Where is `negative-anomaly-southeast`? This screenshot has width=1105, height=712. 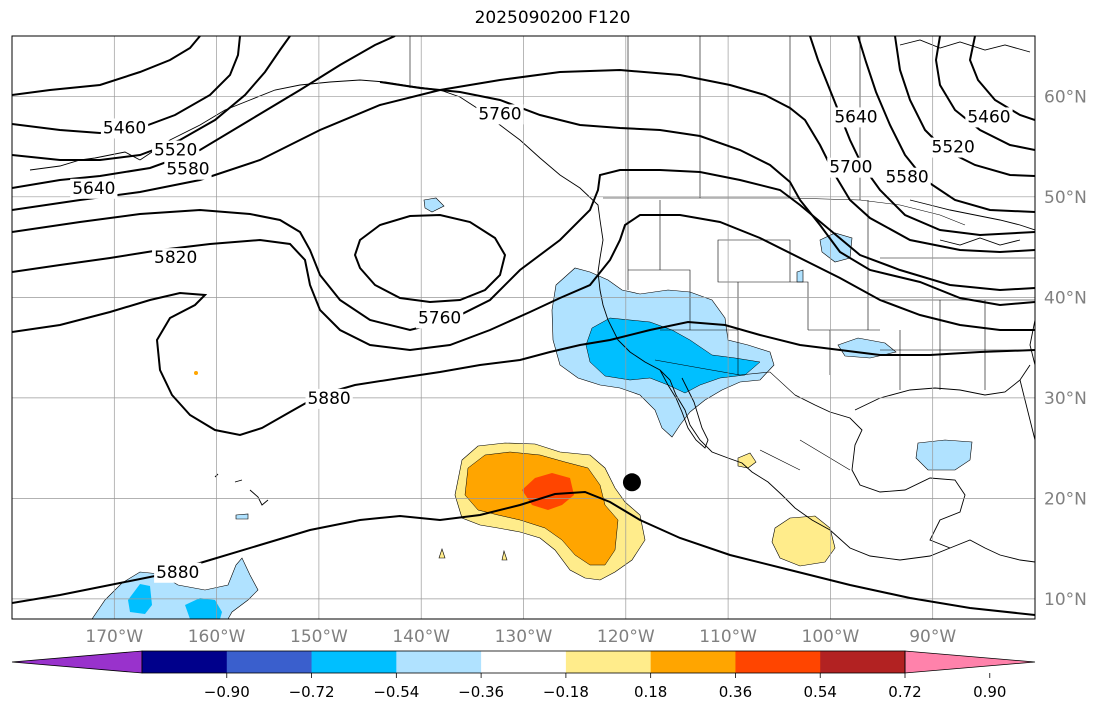
negative-anomaly-southeast is located at coordinates (867, 348).